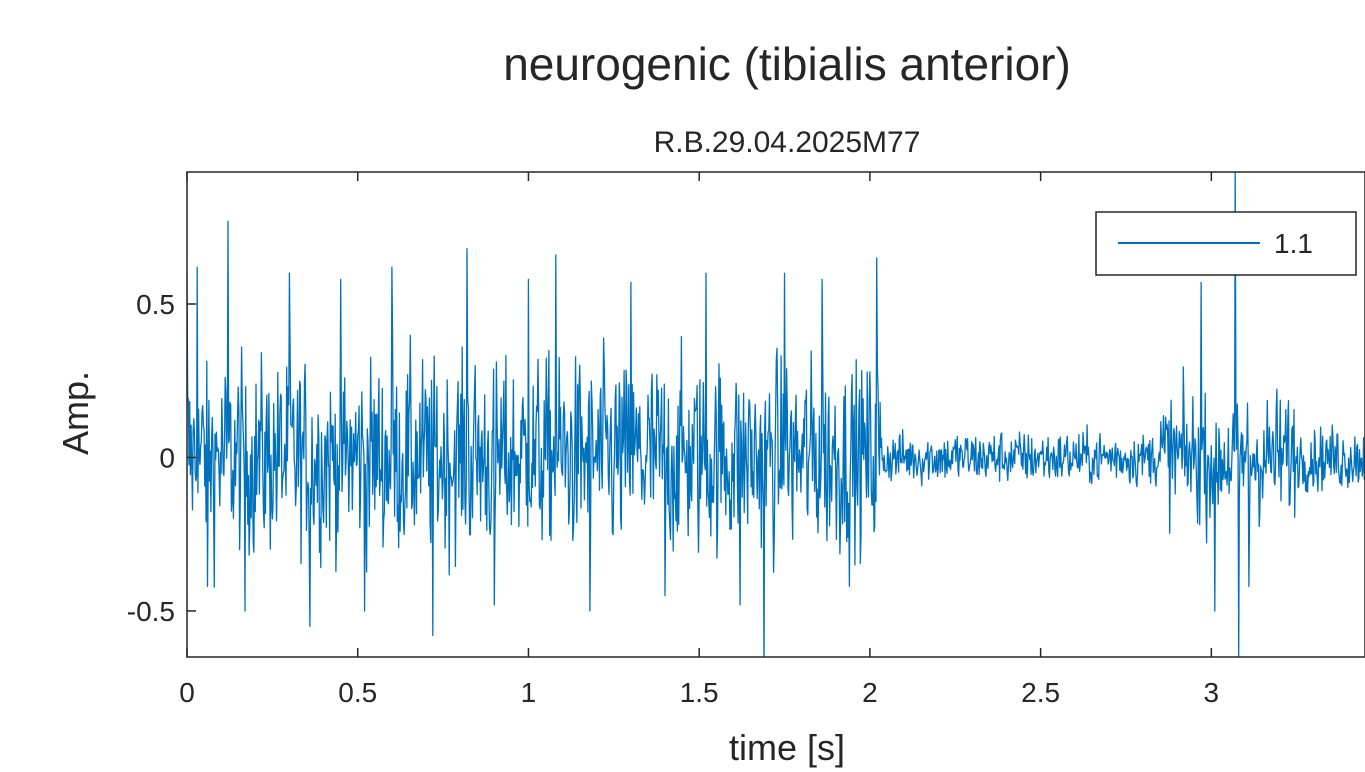 This screenshot has width=1365, height=772. What do you see at coordinates (155, 304) in the screenshot?
I see `y-tick-label: 0.5` at bounding box center [155, 304].